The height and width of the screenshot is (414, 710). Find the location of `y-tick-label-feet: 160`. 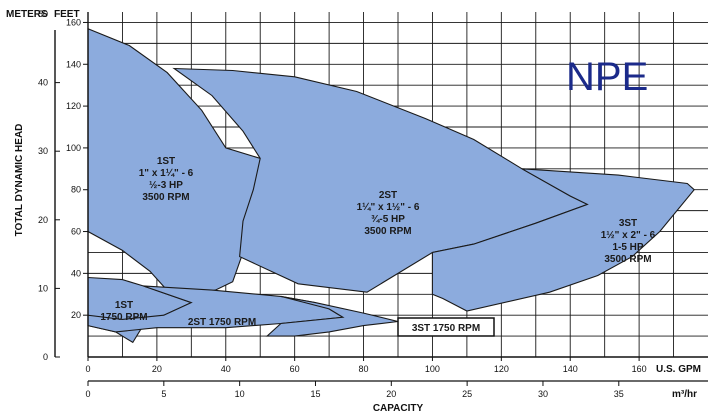

y-tick-label-feet: 160 is located at coordinates (73, 22).